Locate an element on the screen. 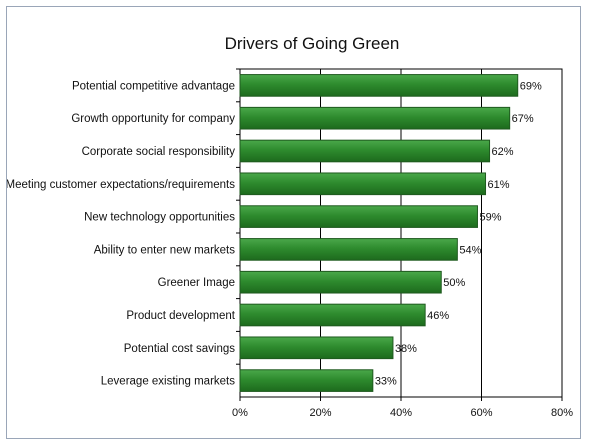 The width and height of the screenshot is (590, 446). category-label: Product development is located at coordinates (180, 316).